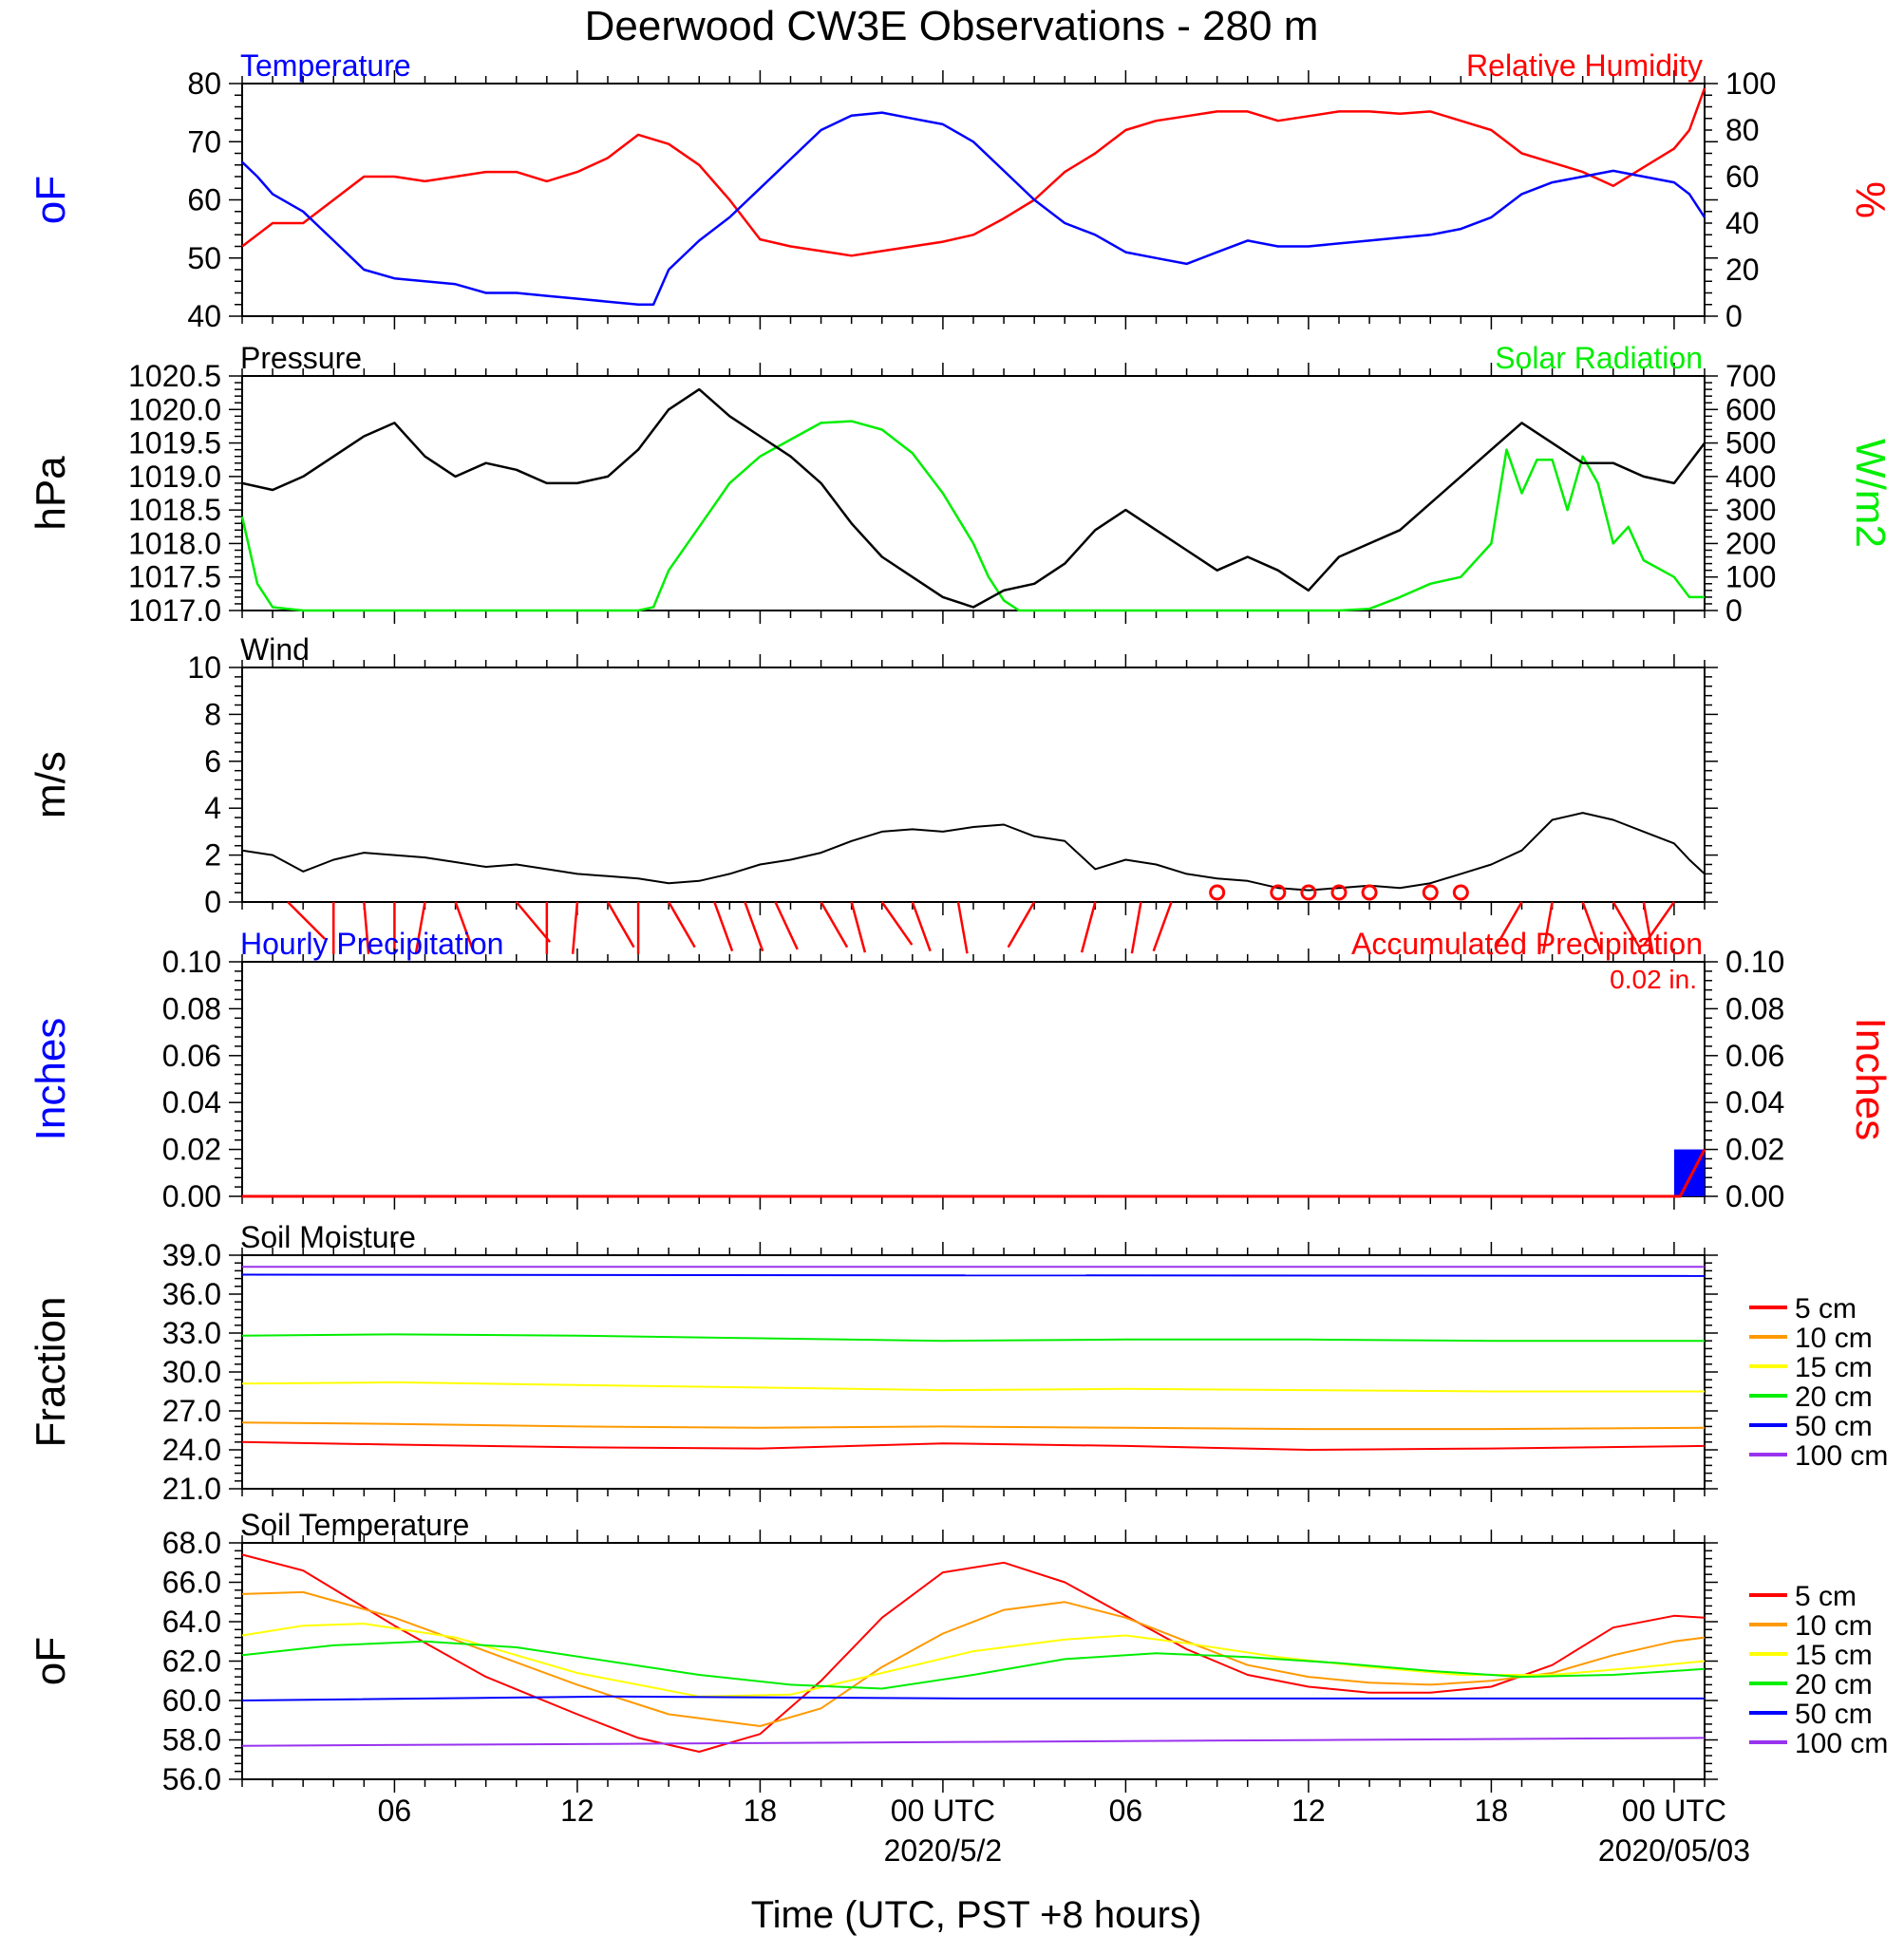 Image resolution: width=1904 pixels, height=1954 pixels. Describe the element at coordinates (204, 200) in the screenshot. I see `temp_rh-left-tick-label: 60` at that location.